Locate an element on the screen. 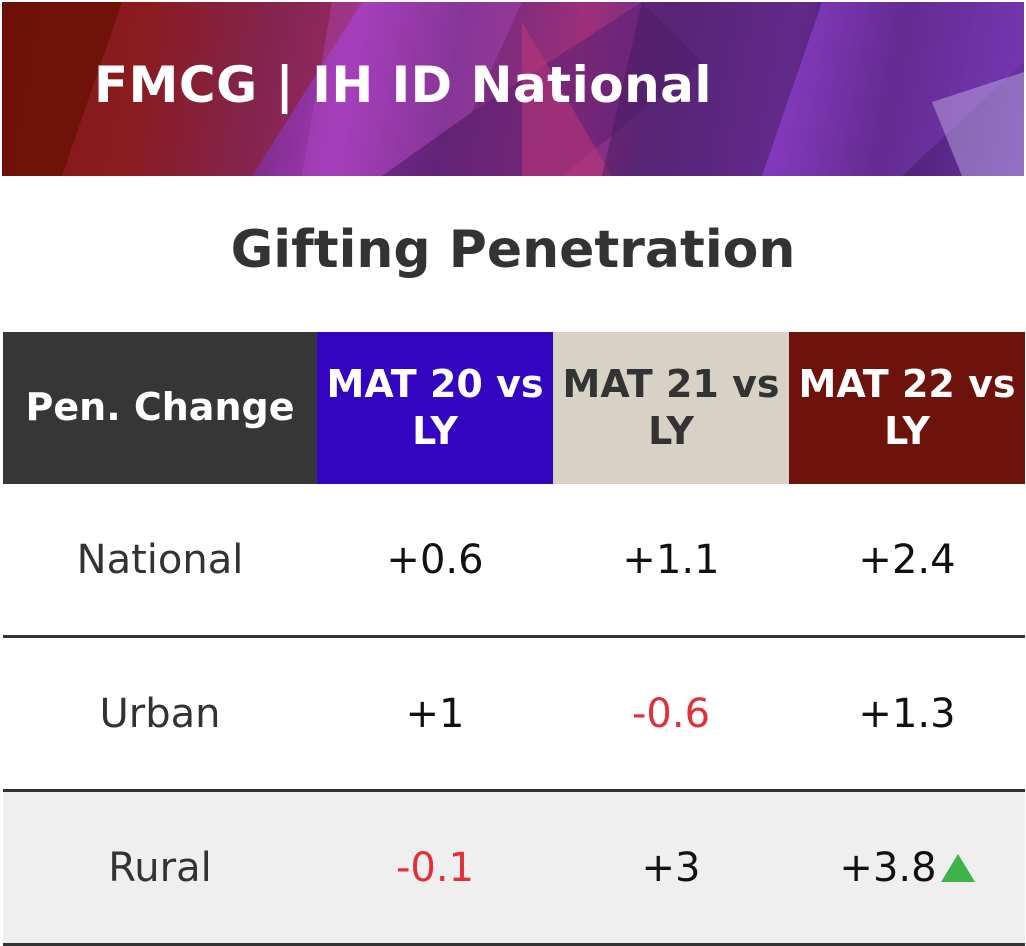 The height and width of the screenshot is (946, 1026). cell-value: +0.6 is located at coordinates (435, 559).